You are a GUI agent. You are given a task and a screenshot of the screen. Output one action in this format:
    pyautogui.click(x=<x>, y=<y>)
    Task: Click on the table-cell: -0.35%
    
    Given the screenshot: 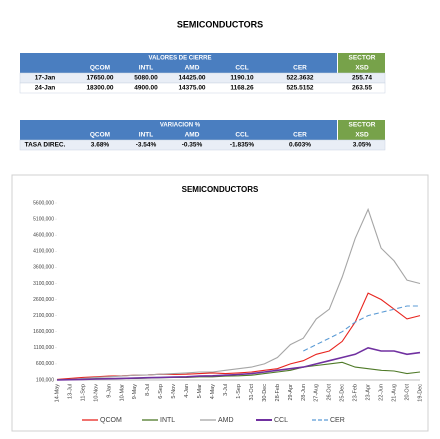 What is the action you would take?
    pyautogui.click(x=192, y=145)
    